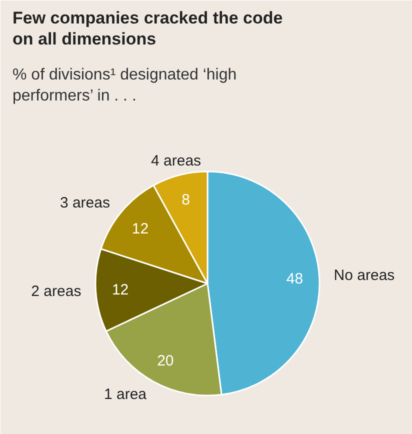  I want to click on slice-label: 1 area, so click(126, 394).